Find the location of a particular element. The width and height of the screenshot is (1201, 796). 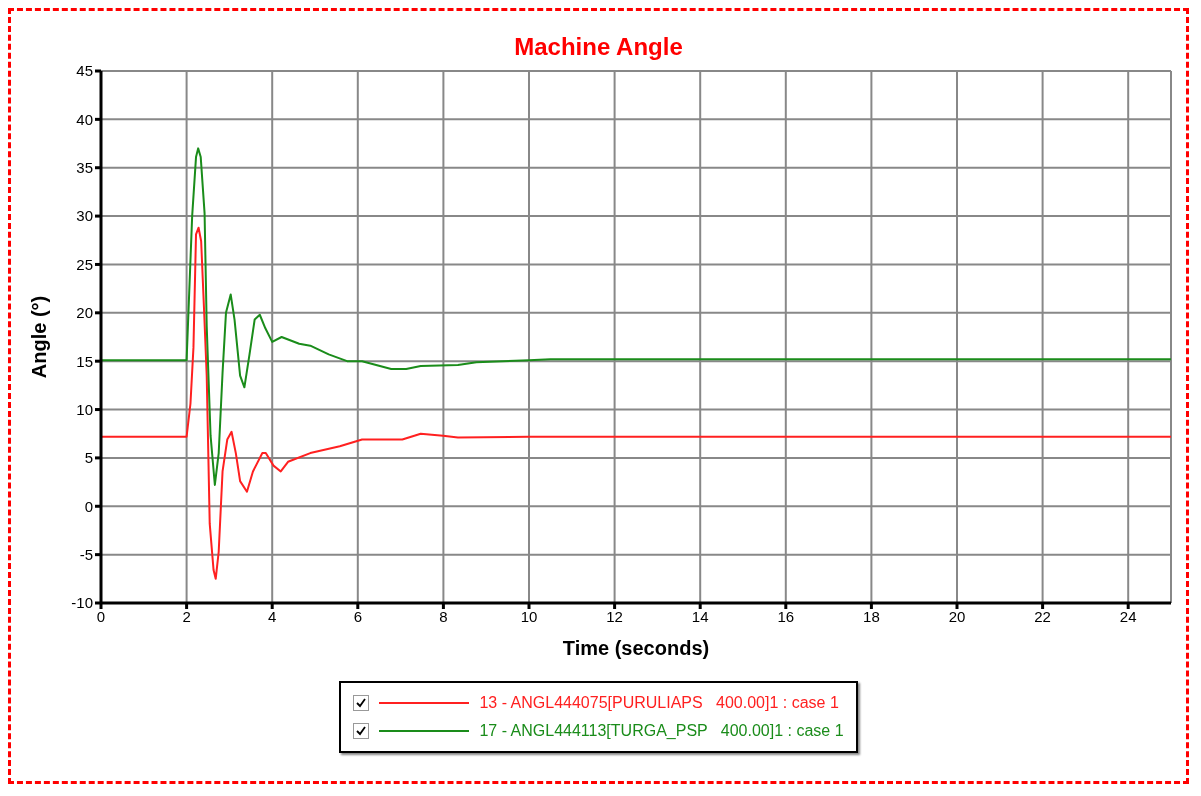

x-tick-label: 8 is located at coordinates (443, 616).